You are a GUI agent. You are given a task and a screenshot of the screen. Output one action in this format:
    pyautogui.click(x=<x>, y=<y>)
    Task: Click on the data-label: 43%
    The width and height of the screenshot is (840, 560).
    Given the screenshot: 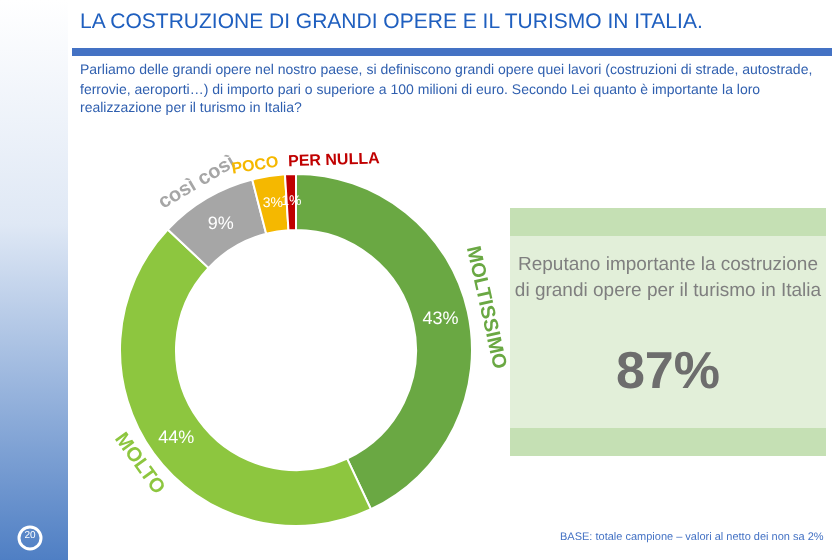 What is the action you would take?
    pyautogui.click(x=440, y=317)
    